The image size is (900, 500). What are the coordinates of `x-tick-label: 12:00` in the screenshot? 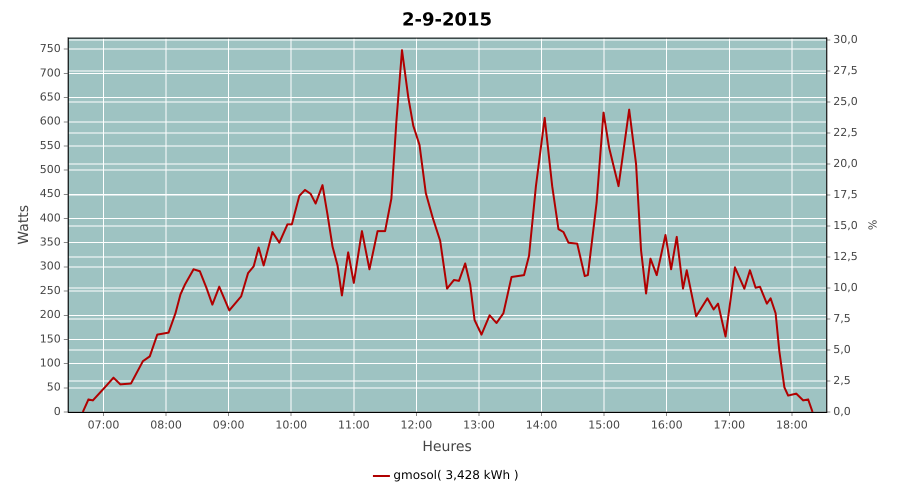 It's located at (416, 425).